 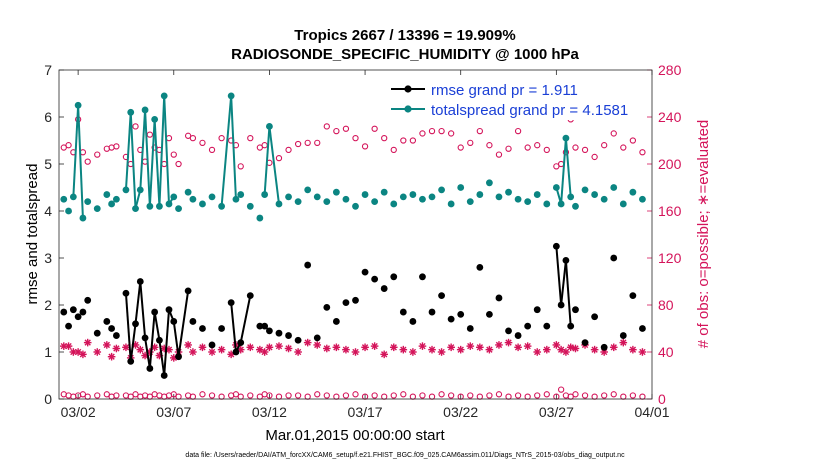 What do you see at coordinates (670, 164) in the screenshot?
I see `y-right-tick-label: 200` at bounding box center [670, 164].